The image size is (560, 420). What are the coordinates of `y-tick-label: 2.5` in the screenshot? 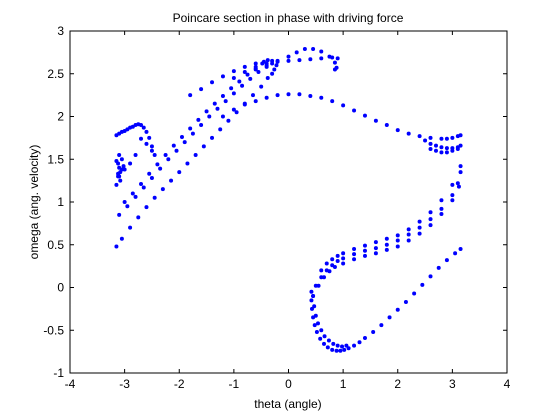 It's located at (55, 74).